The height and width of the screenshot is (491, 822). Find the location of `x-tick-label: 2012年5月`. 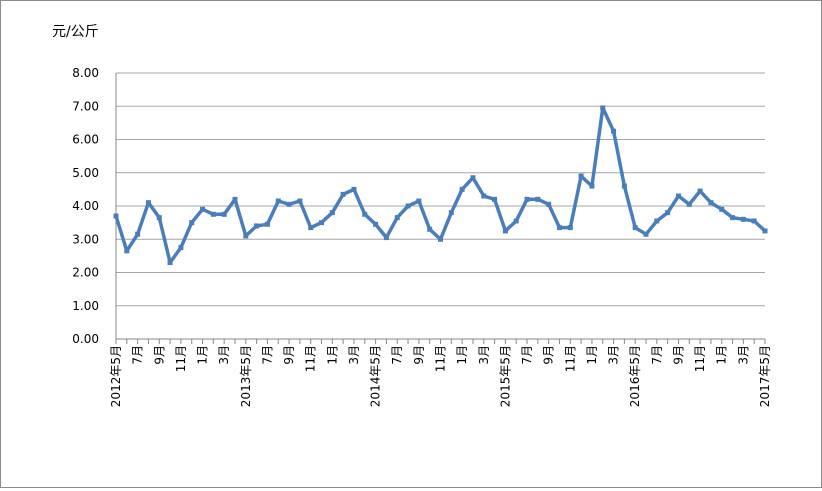

x-tick-label: 2012年5月 is located at coordinates (116, 376).